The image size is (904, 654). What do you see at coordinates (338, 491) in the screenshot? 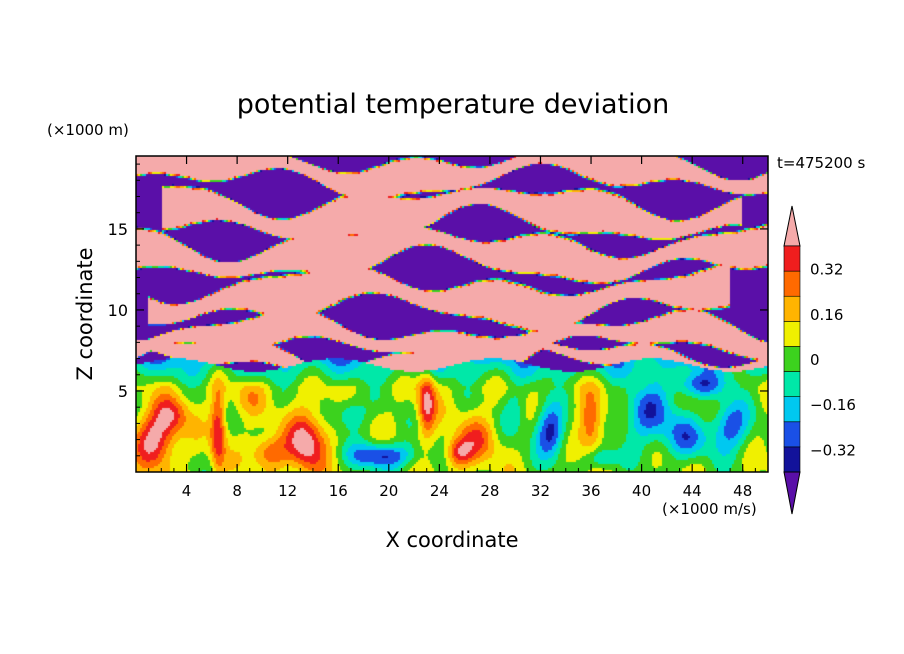
I see `x-tick-label: 16` at bounding box center [338, 491].